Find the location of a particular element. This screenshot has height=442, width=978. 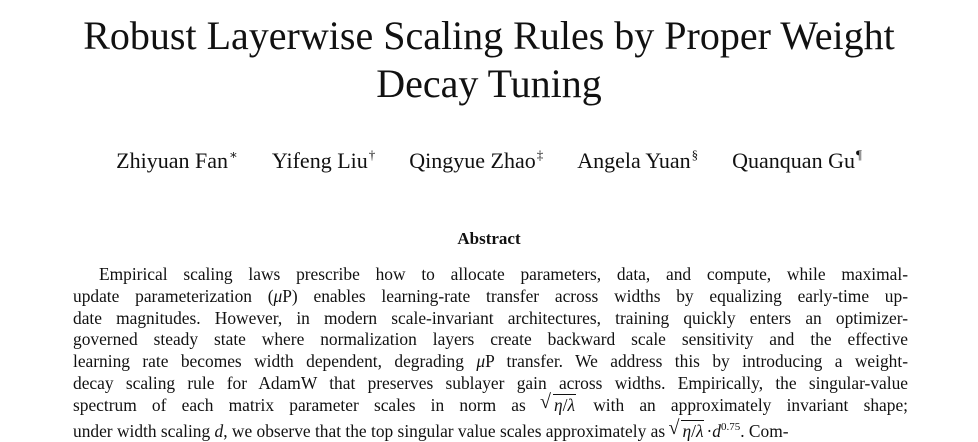

title-line-2: Decay Tuning is located at coordinates (489, 83).